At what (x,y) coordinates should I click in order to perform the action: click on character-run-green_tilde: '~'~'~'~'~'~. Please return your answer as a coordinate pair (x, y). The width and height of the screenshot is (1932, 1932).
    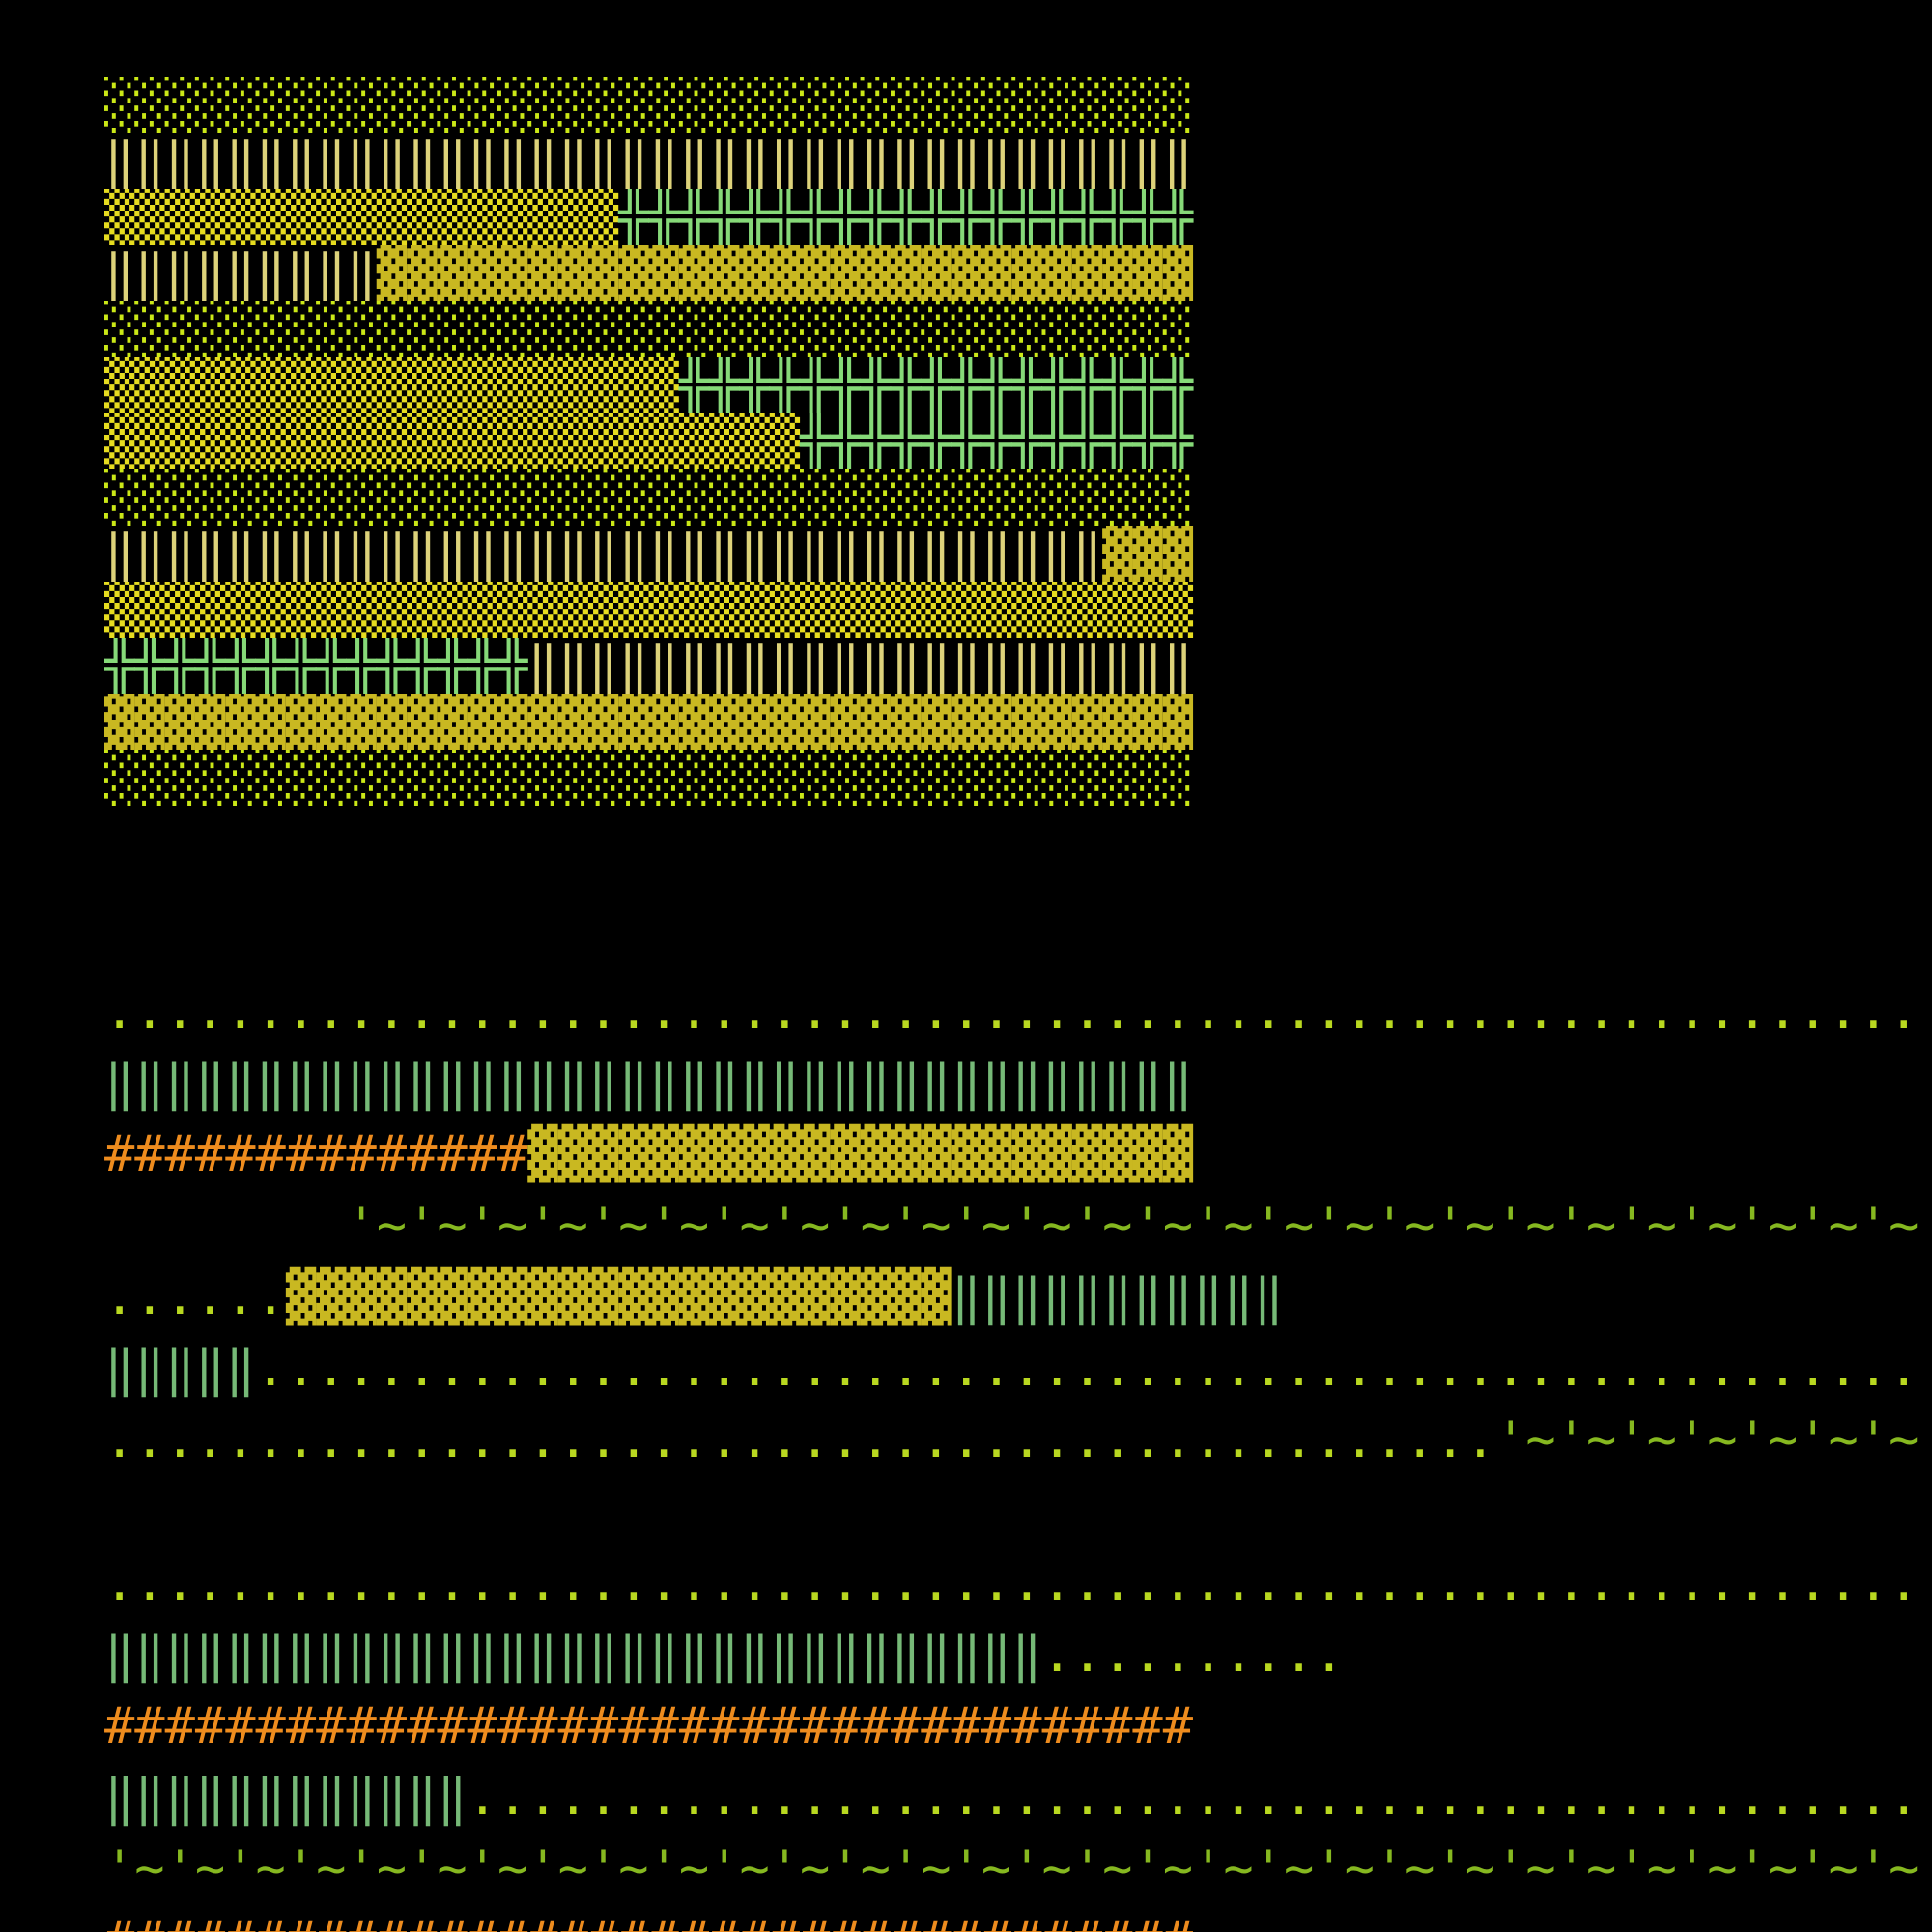
    Looking at the image, I should click on (1924, 1512).